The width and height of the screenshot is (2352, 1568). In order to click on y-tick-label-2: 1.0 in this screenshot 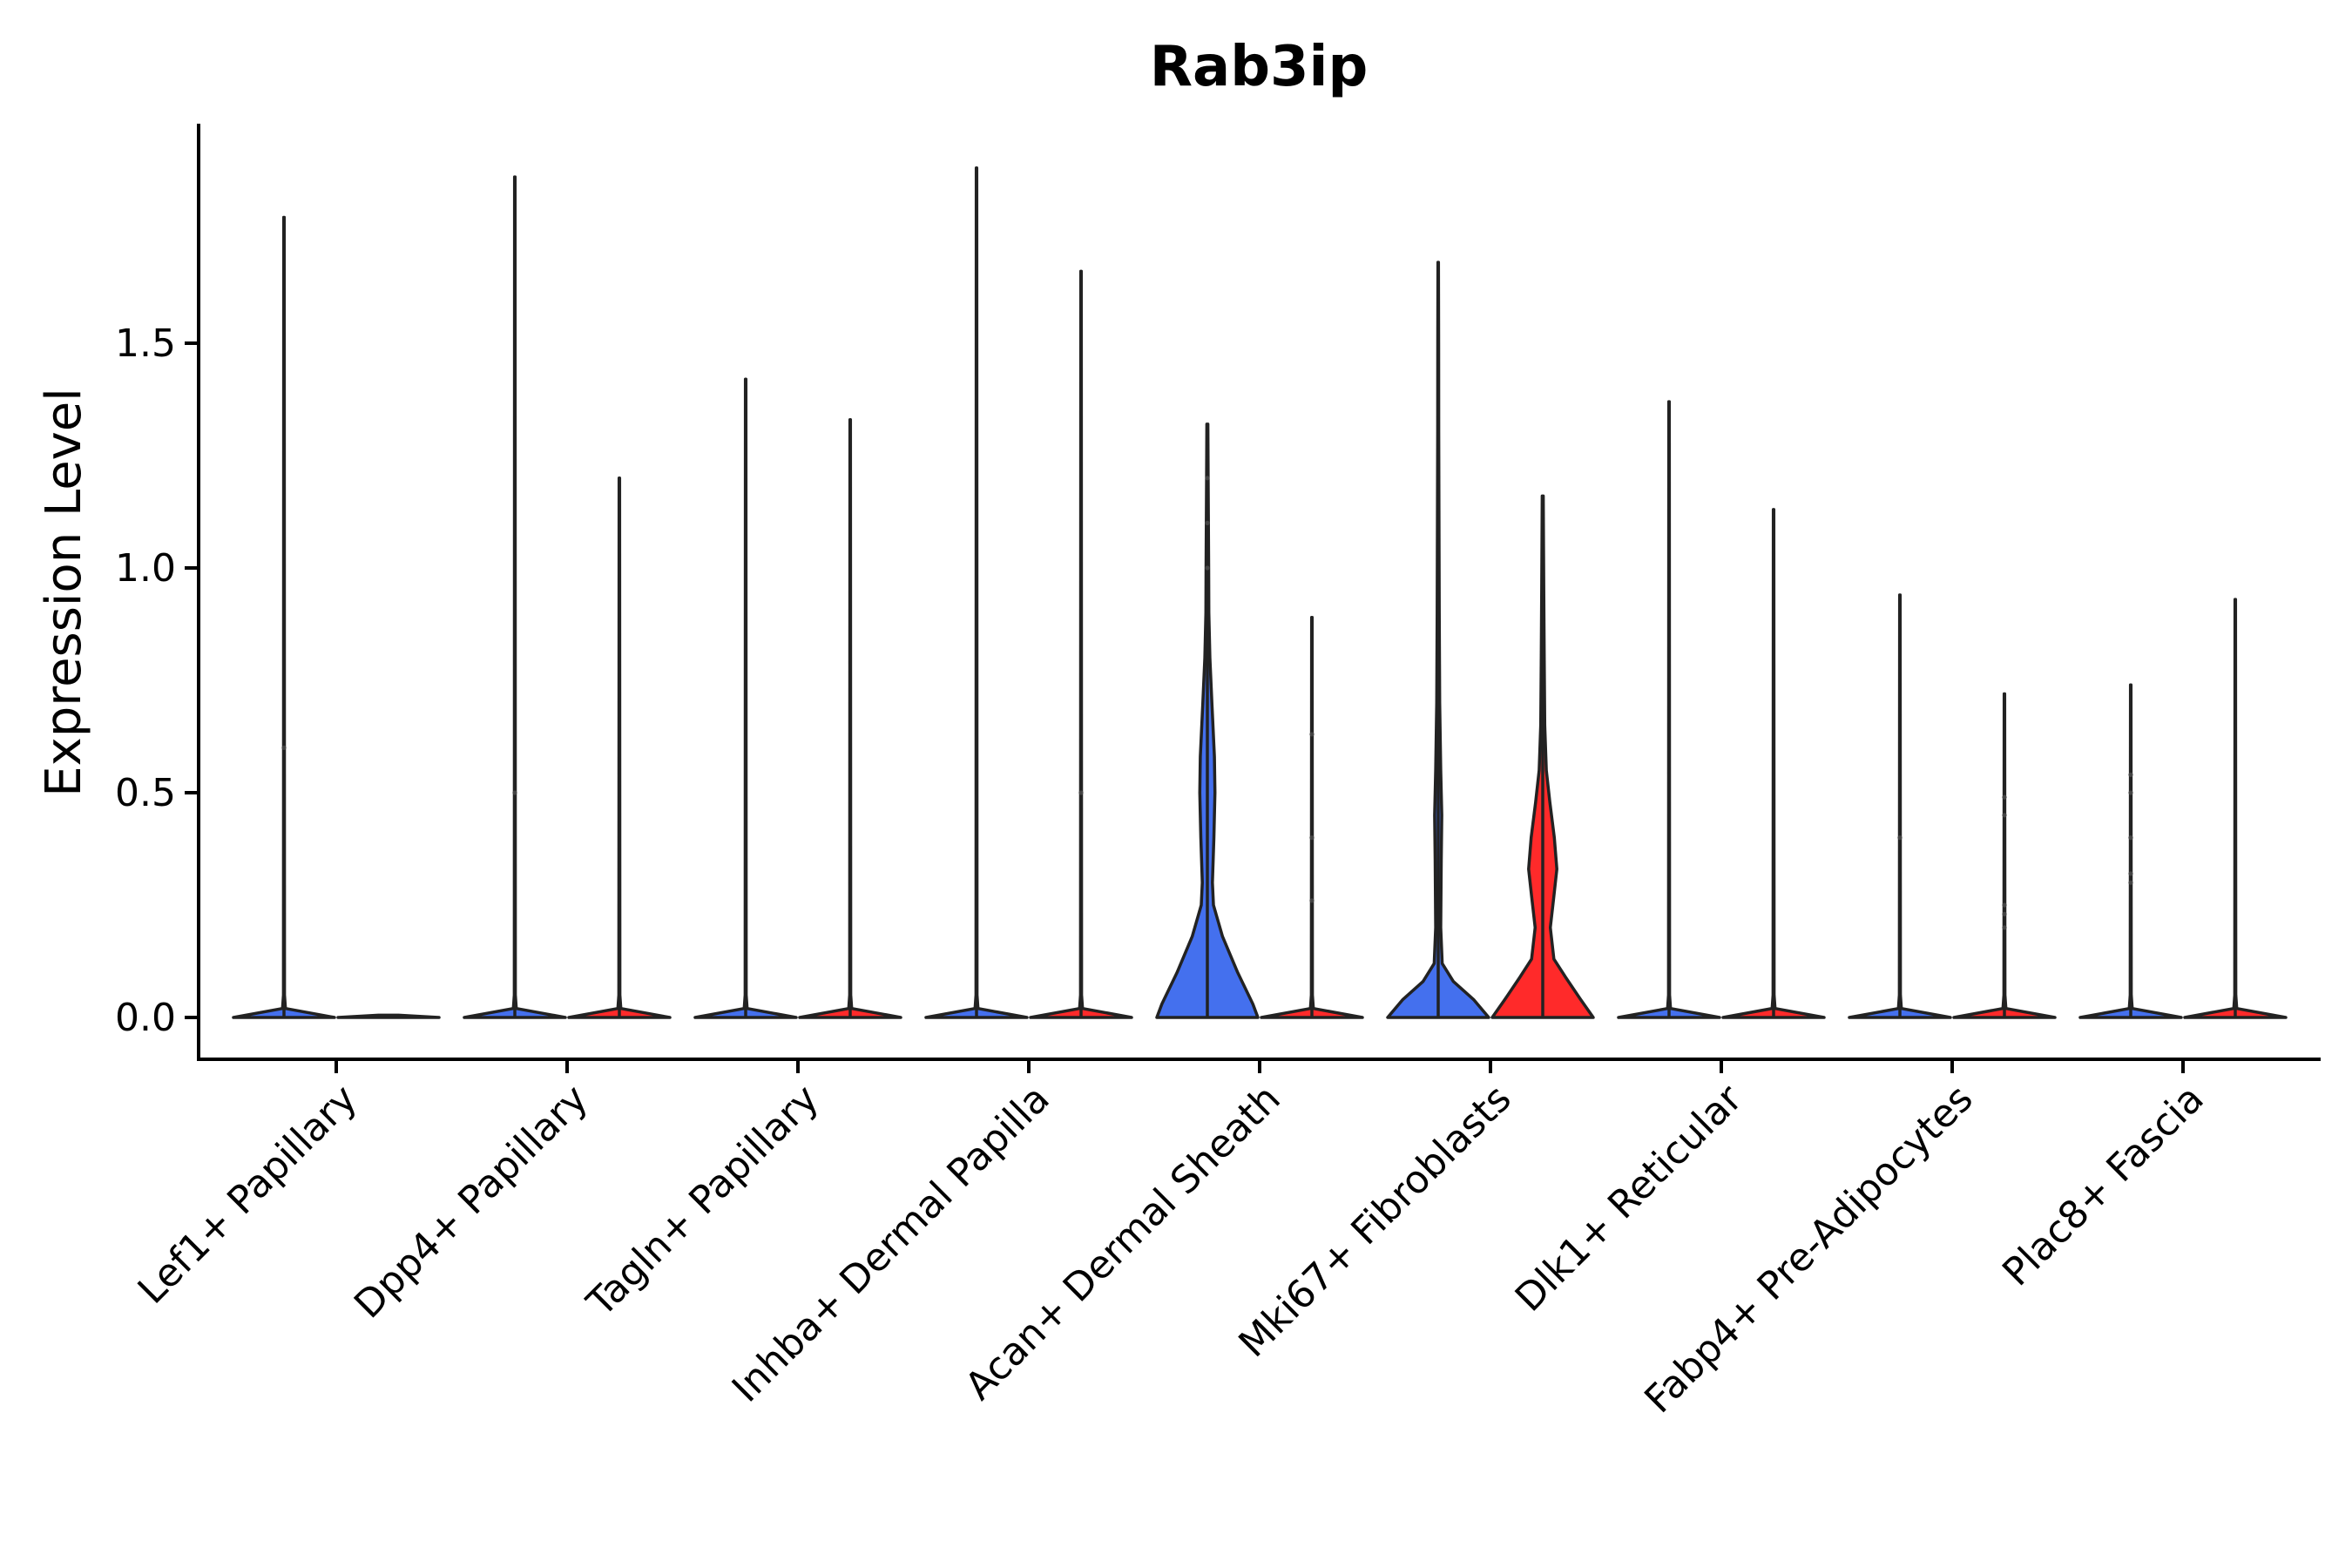, I will do `click(145, 569)`.